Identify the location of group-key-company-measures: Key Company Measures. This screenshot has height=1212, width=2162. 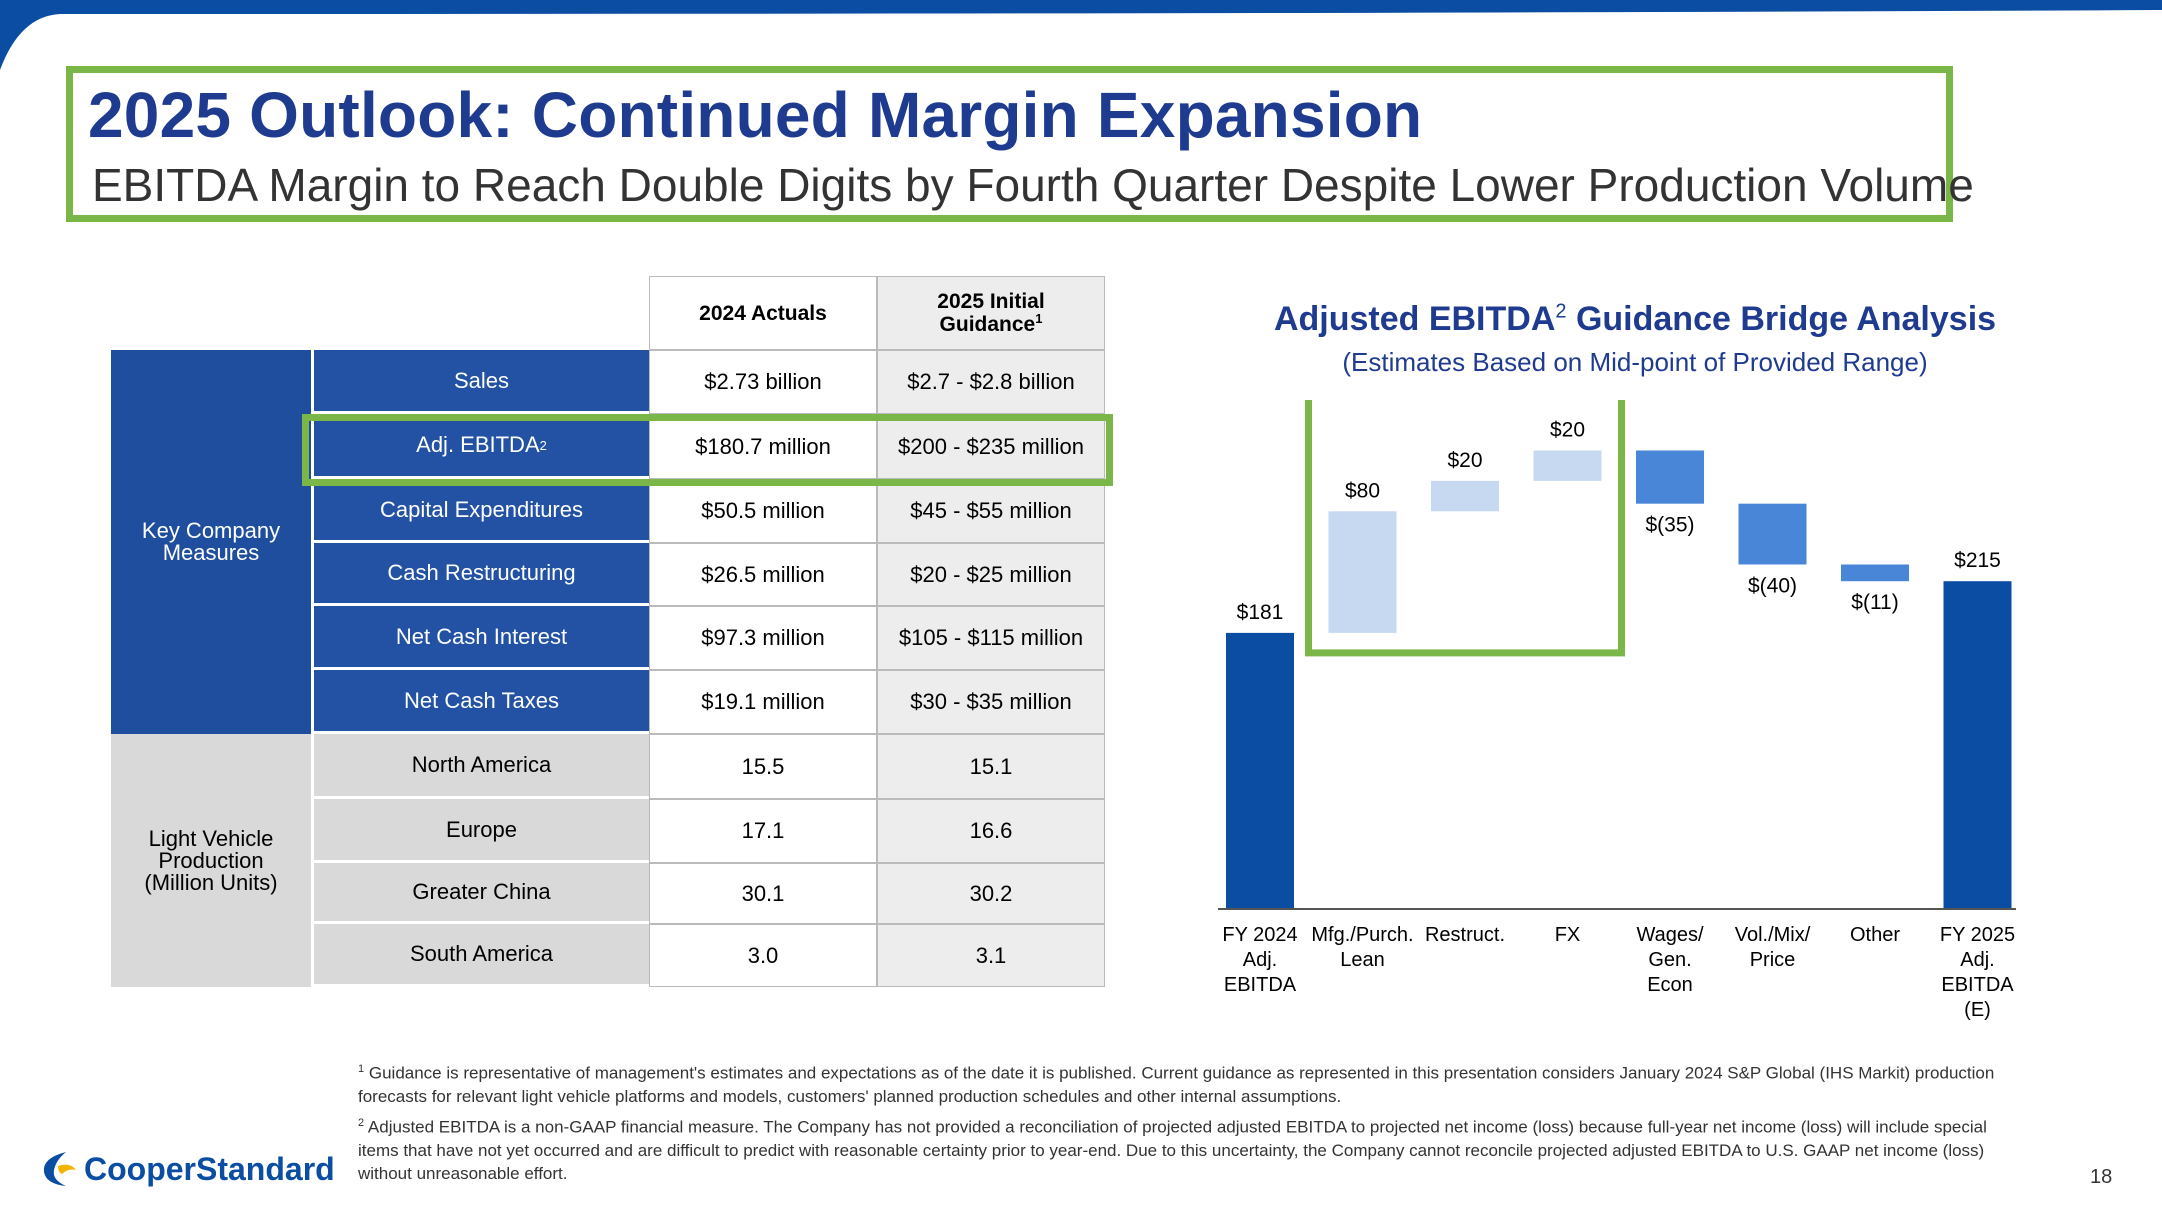
(211, 542).